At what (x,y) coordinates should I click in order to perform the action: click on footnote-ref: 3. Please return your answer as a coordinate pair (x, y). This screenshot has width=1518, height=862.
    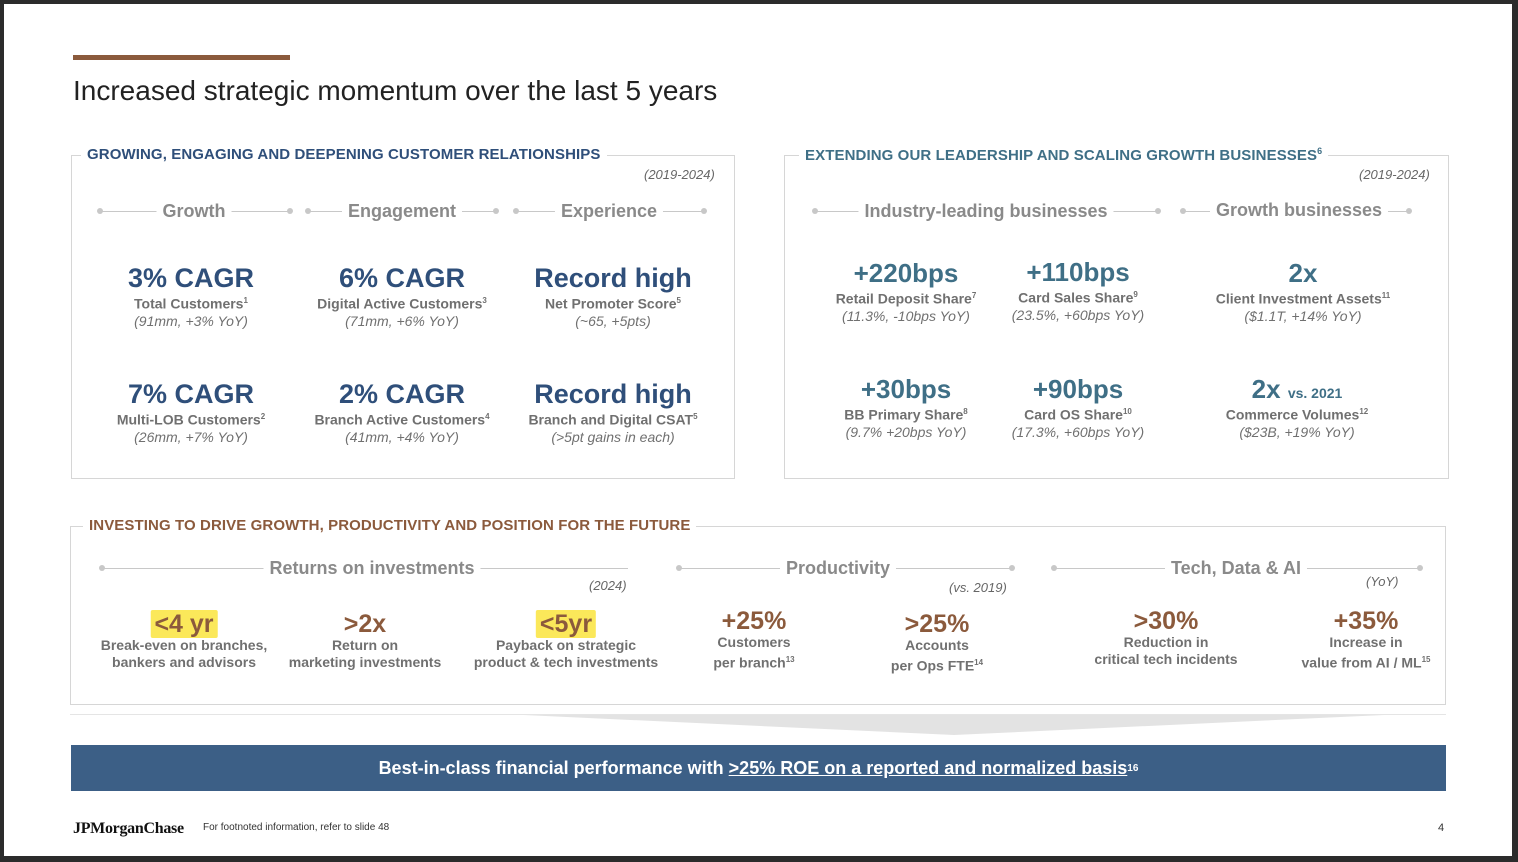
    Looking at the image, I should click on (484, 301).